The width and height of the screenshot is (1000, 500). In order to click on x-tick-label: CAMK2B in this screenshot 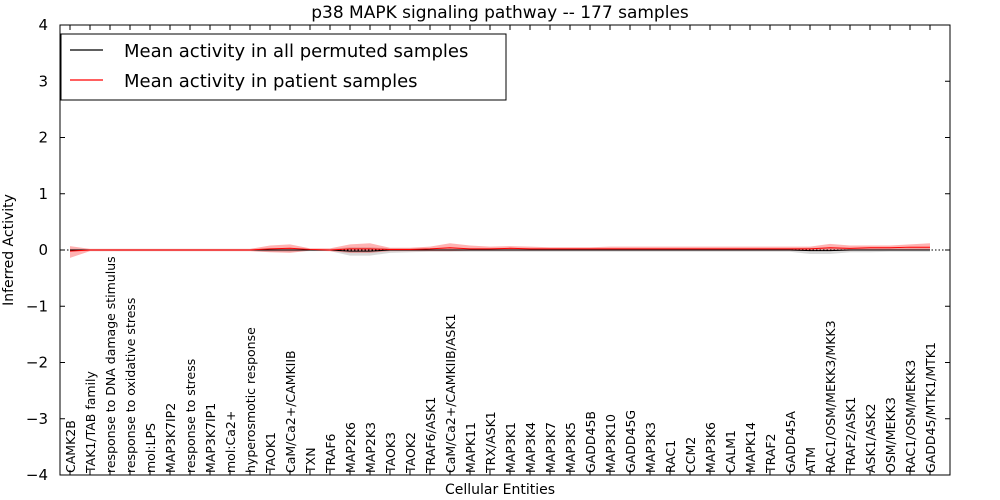, I will do `click(70, 446)`.